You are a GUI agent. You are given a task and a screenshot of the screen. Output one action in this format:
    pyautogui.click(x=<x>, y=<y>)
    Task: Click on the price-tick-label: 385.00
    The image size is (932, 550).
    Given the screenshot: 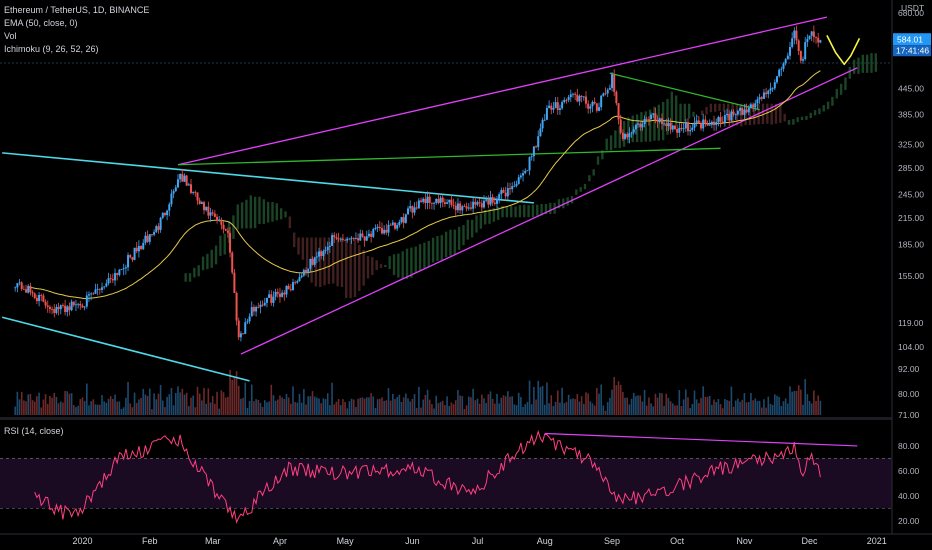 What is the action you would take?
    pyautogui.click(x=911, y=114)
    